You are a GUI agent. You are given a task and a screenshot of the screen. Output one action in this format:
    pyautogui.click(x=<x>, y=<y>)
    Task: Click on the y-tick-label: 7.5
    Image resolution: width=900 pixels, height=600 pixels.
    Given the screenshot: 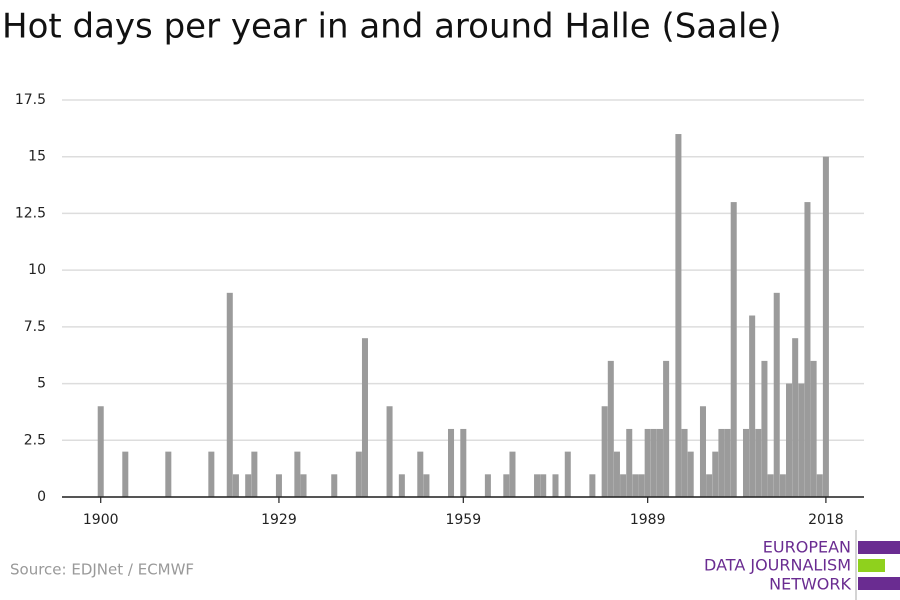 What is the action you would take?
    pyautogui.click(x=35, y=327)
    